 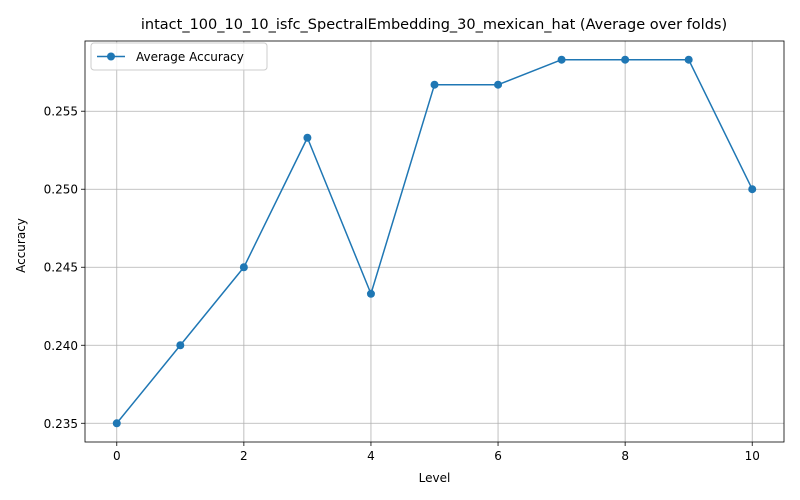 I want to click on y-tick-label: 0.235, so click(x=61, y=424).